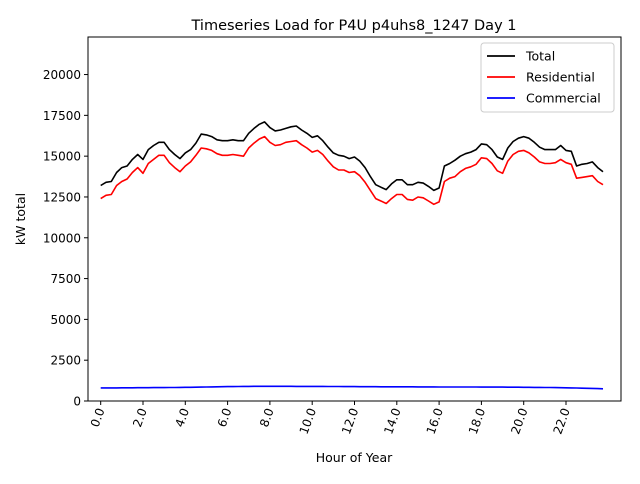 The width and height of the screenshot is (640, 484). I want to click on y-tick-label: 20000, so click(62, 75).